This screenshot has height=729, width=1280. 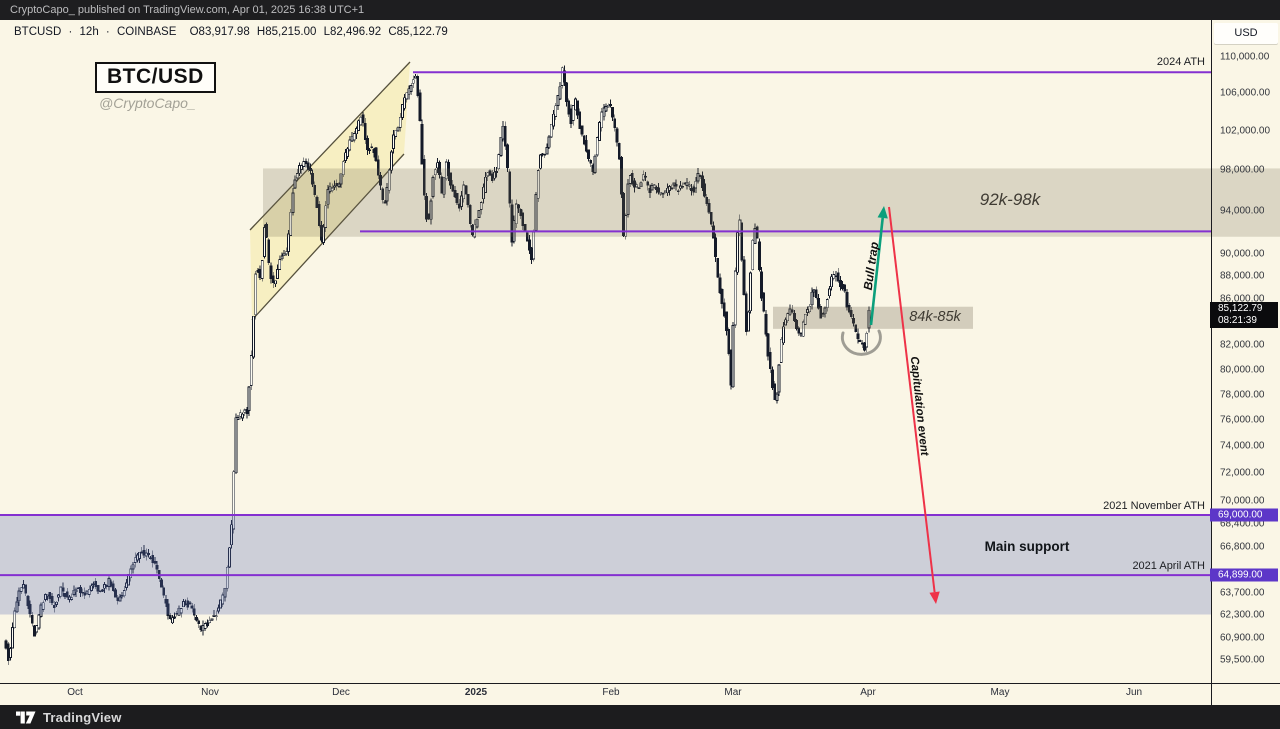 I want to click on time-axis-label: Feb, so click(x=611, y=692).